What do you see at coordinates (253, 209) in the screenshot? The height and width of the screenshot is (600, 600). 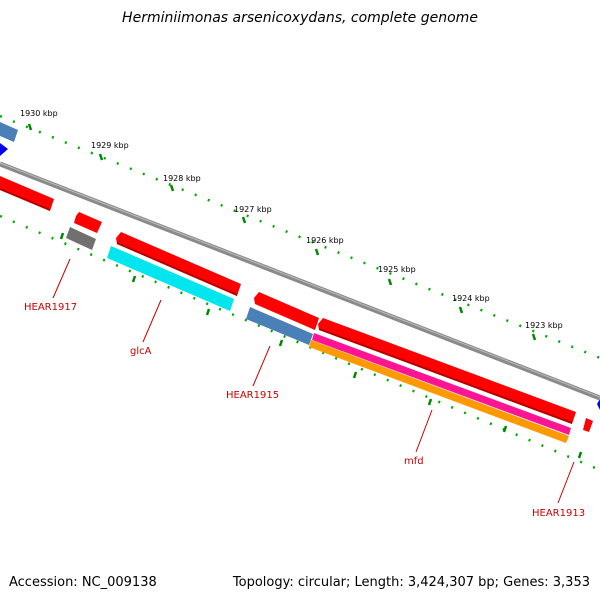 I see `tick-label-1927: 1927 kbp` at bounding box center [253, 209].